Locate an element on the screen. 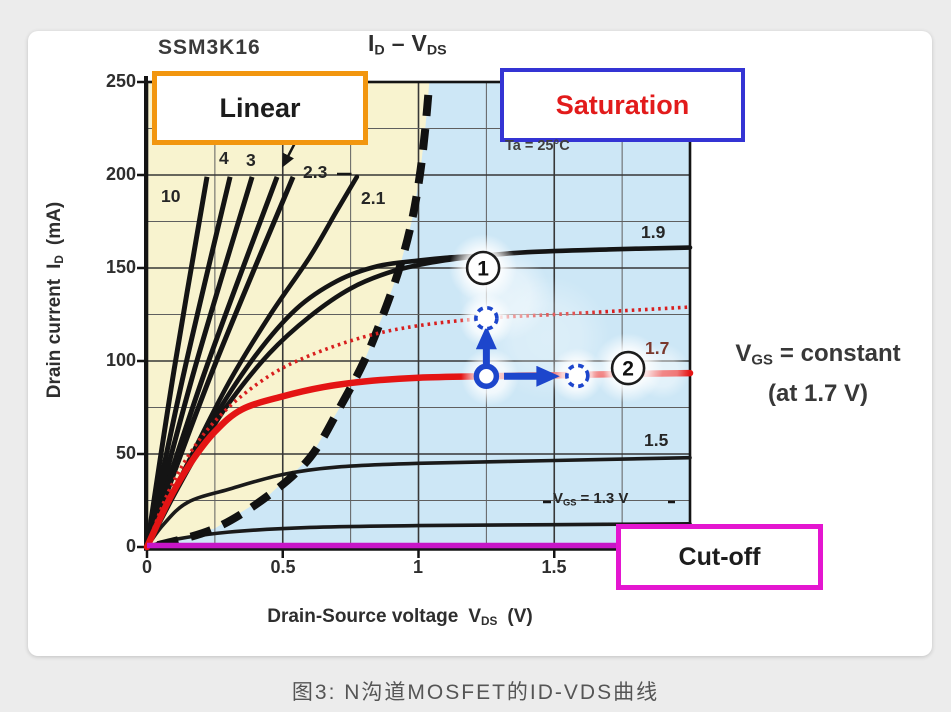  curve-label-4: 4 is located at coordinates (224, 158).